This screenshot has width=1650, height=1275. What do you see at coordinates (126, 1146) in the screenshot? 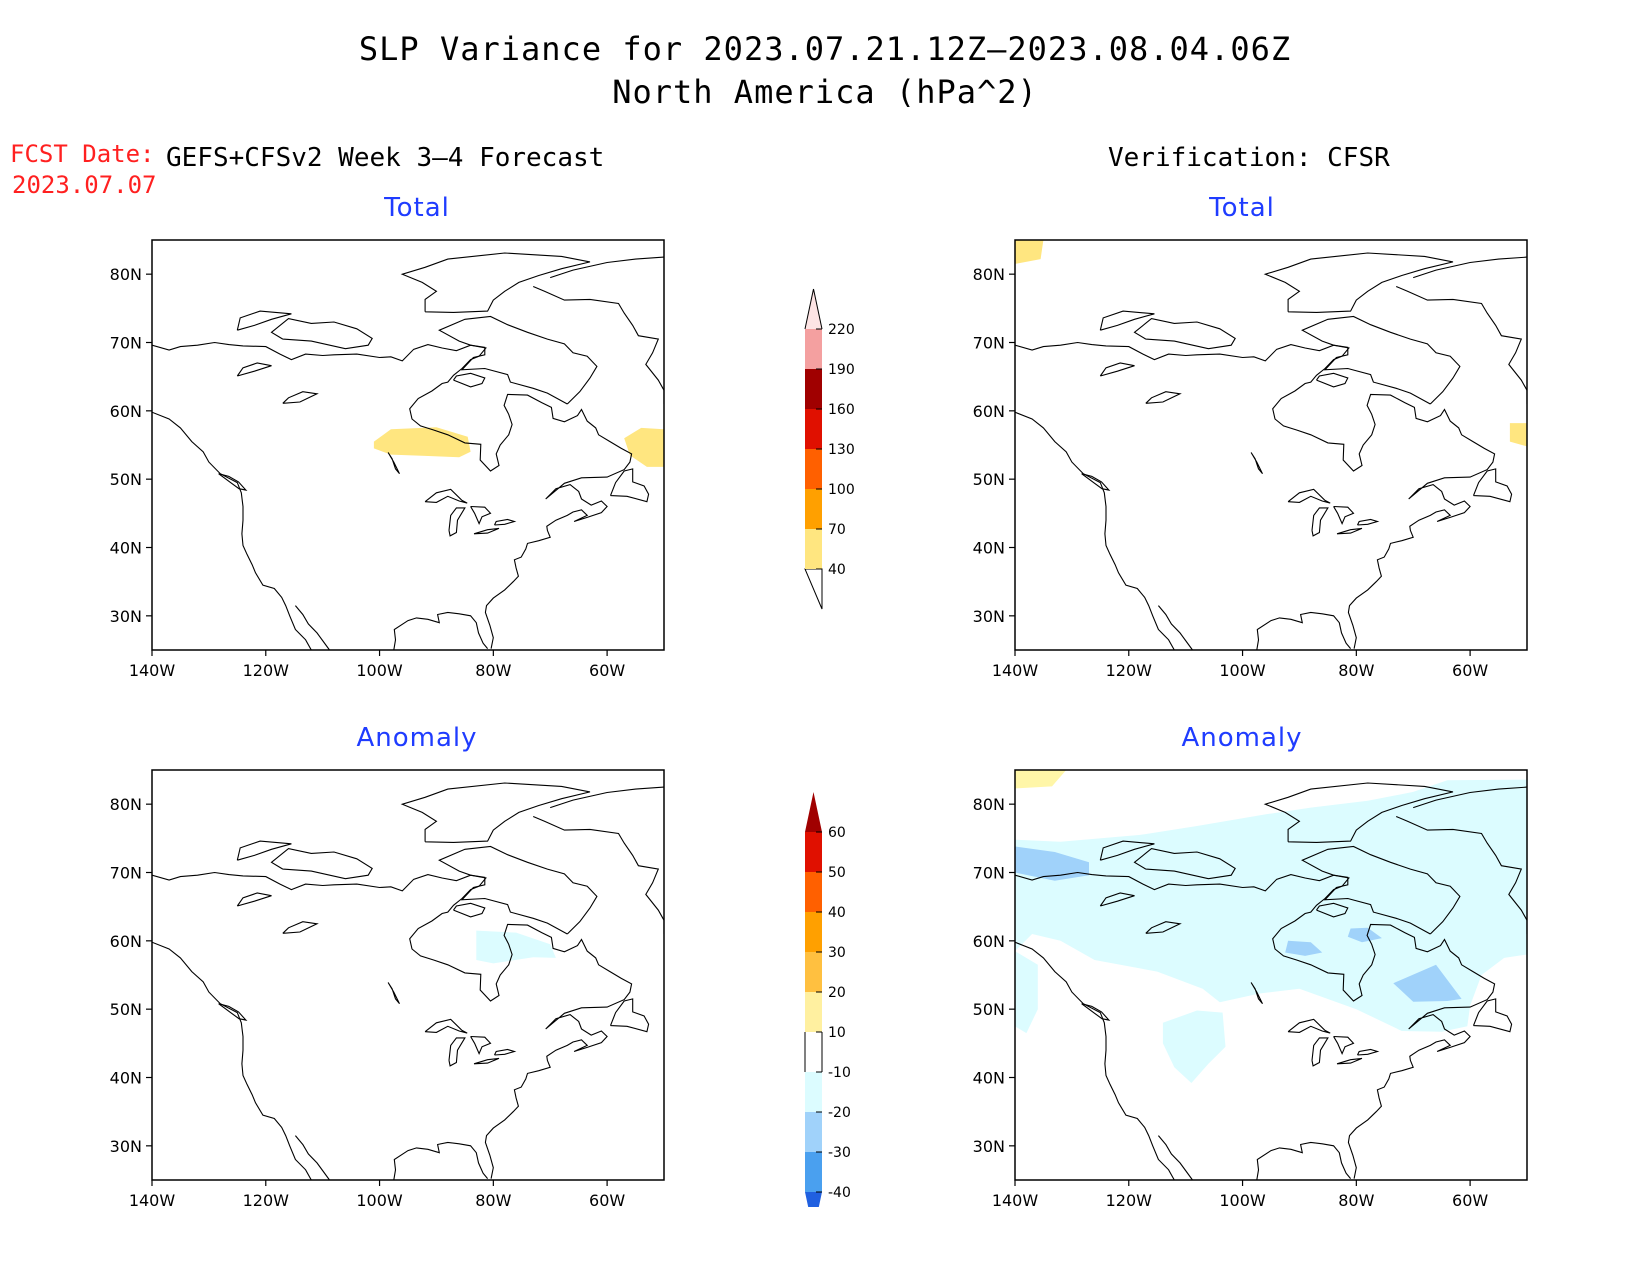
I see `lat-tick-label: 30N` at bounding box center [126, 1146].